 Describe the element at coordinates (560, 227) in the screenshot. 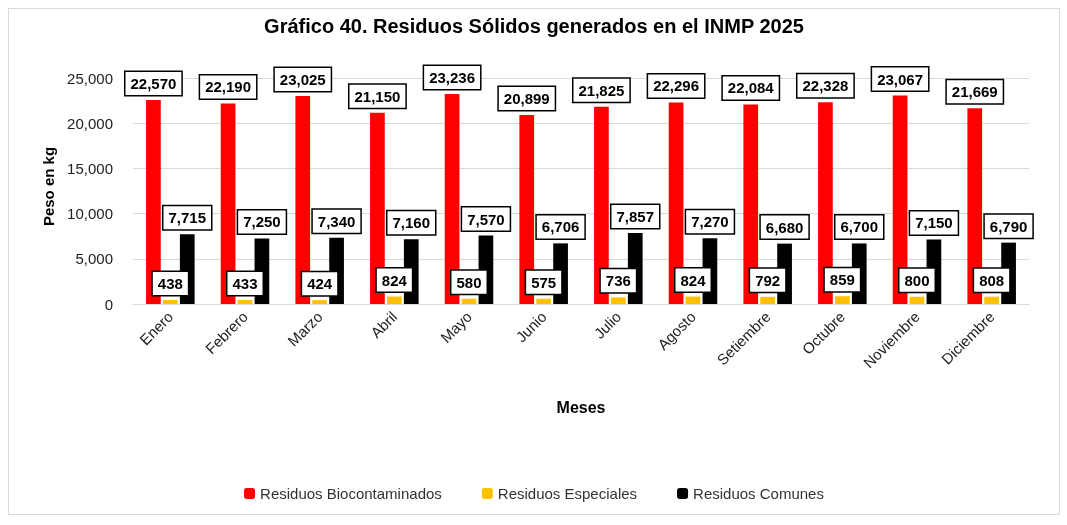

I see `data-label: 6,706` at that location.